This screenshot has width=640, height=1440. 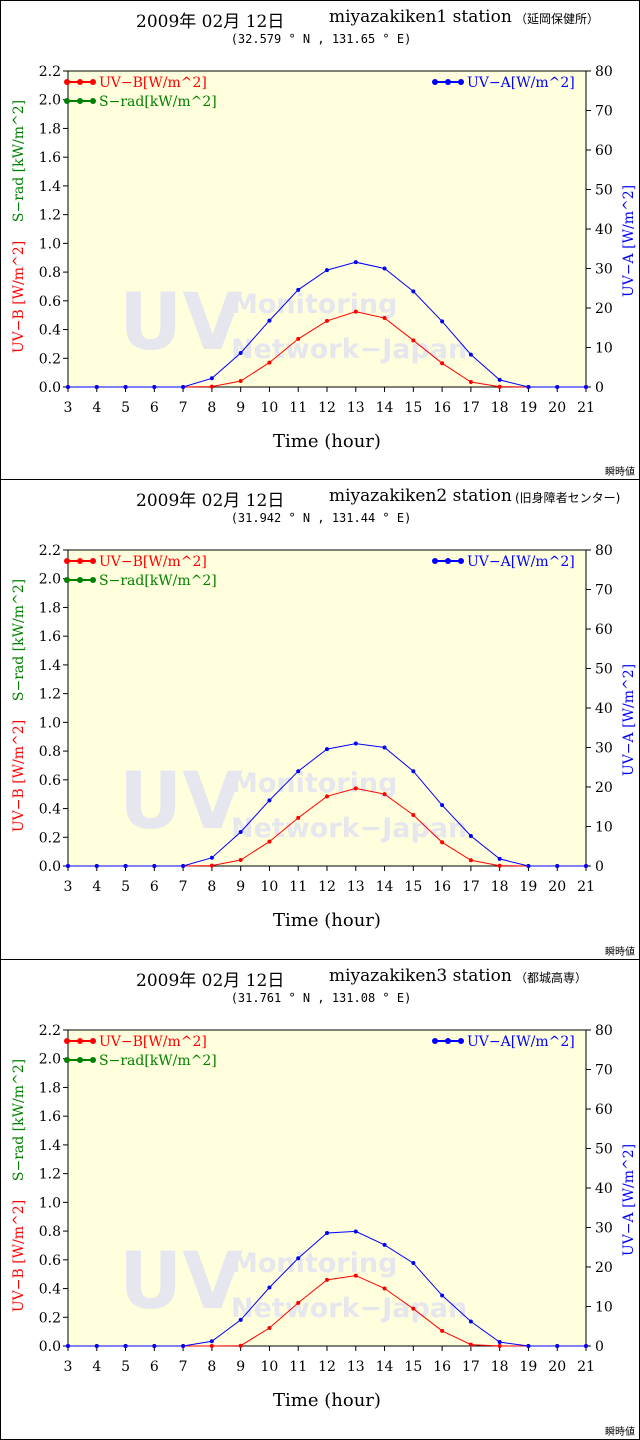 I want to click on station-name: miyazakiken2 station, so click(x=420, y=496).